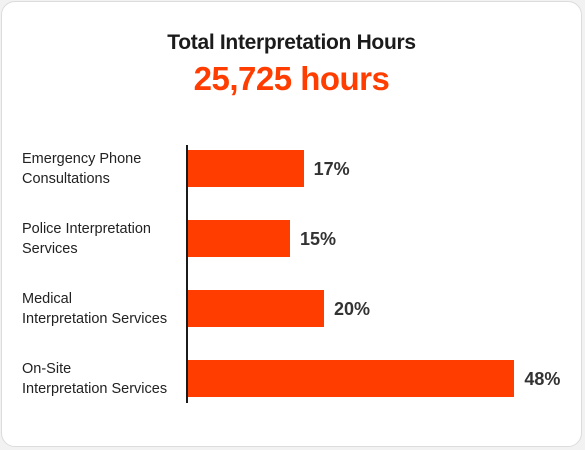 Image resolution: width=585 pixels, height=450 pixels. I want to click on category-label: Police Interpretation Services, so click(86, 239).